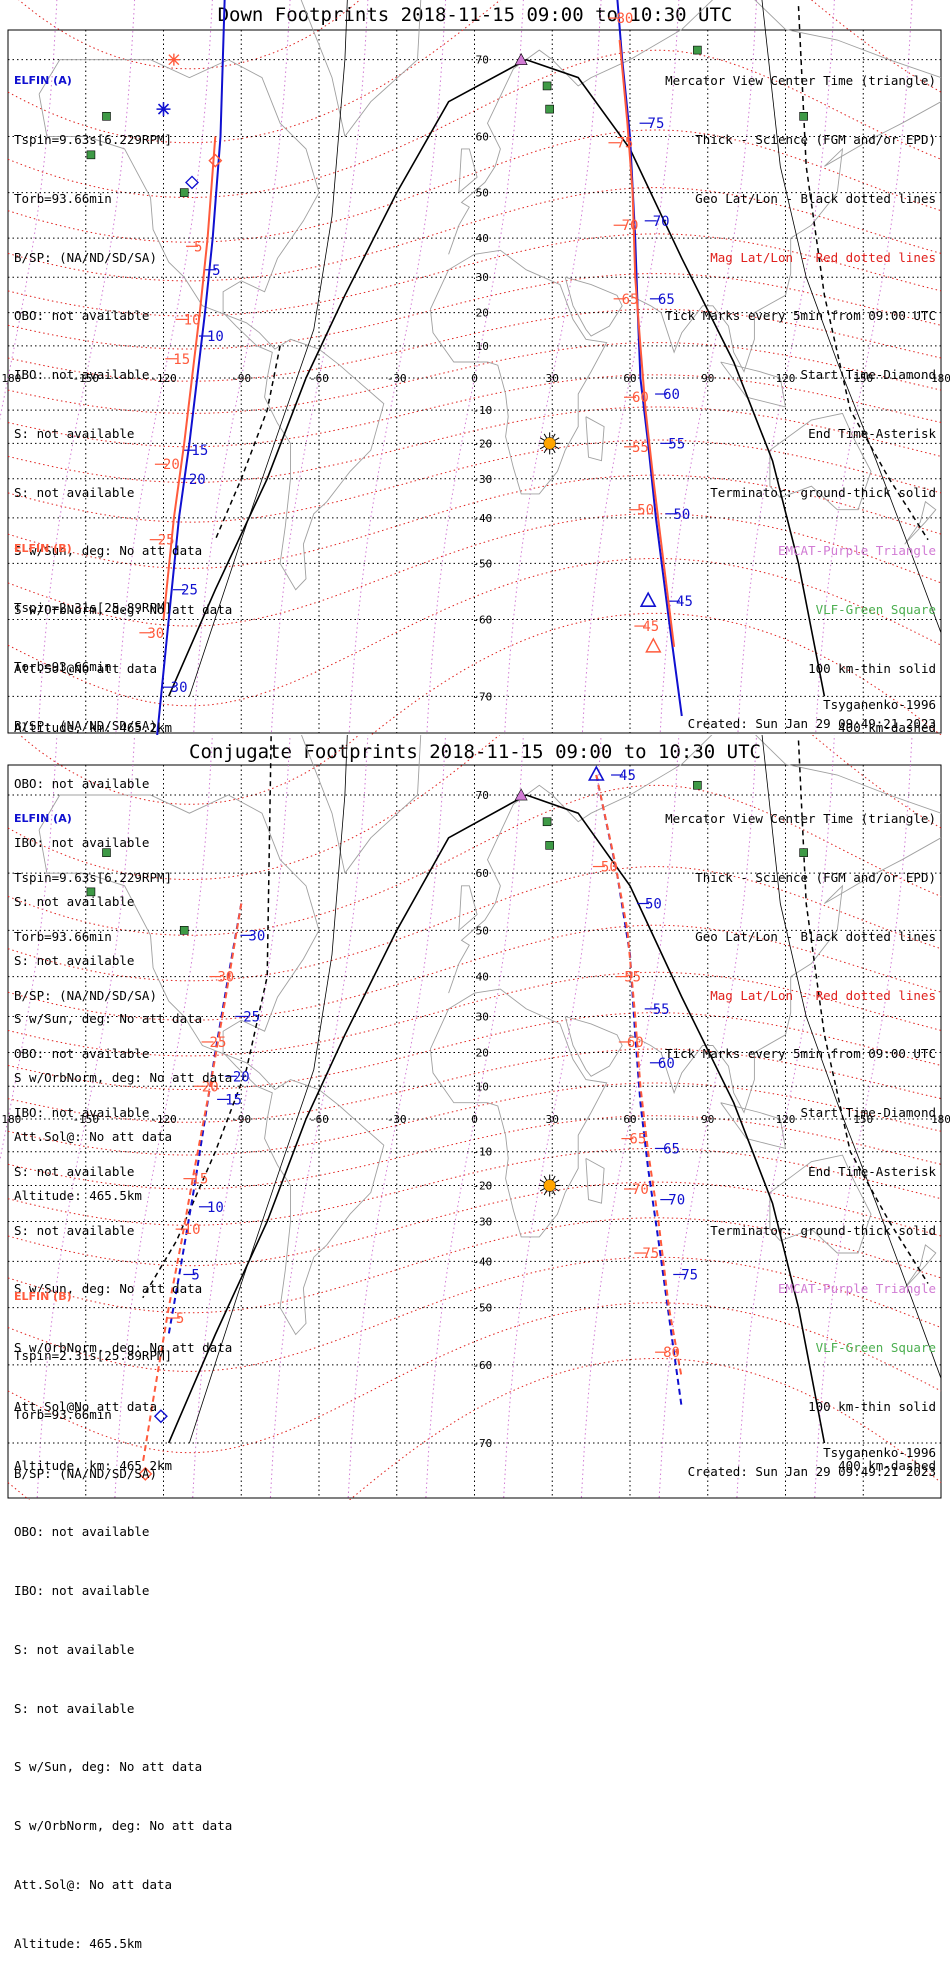  I want to click on lon-tick-label: -90, so click(241, 1119).